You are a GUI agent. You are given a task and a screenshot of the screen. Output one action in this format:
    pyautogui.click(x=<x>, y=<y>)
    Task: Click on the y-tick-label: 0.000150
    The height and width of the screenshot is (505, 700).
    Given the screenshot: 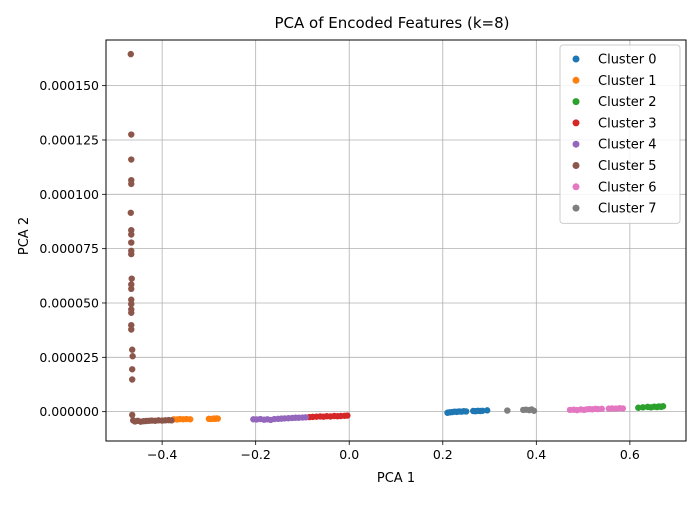 What is the action you would take?
    pyautogui.click(x=69, y=85)
    